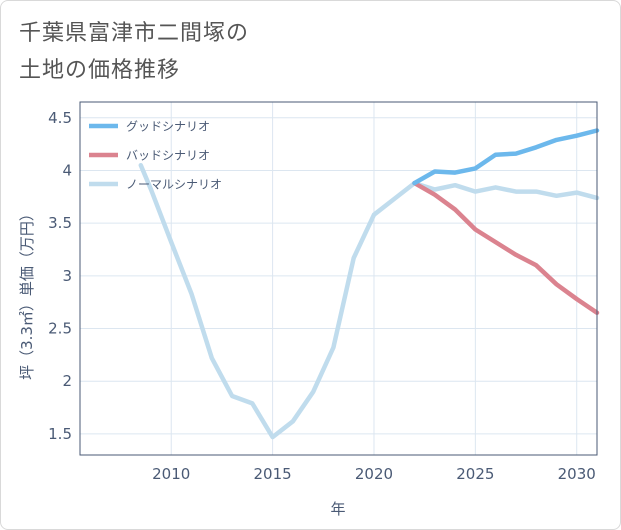 The image size is (621, 530). I want to click on y-tick-label: 2.5, so click(60, 329).